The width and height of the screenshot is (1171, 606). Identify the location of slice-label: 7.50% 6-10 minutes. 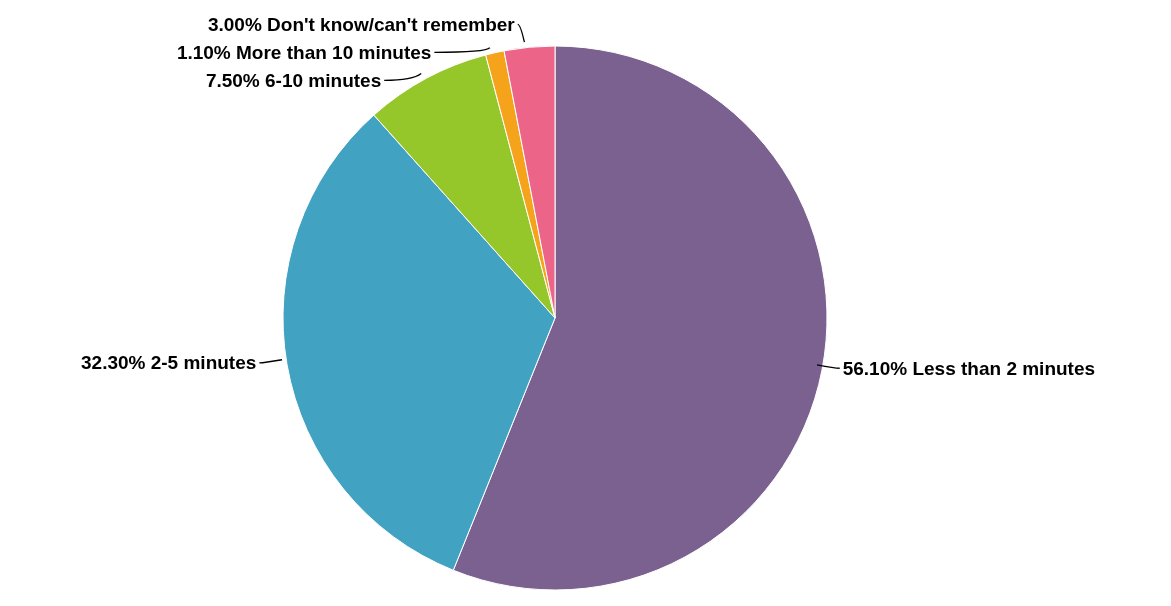
(293, 80).